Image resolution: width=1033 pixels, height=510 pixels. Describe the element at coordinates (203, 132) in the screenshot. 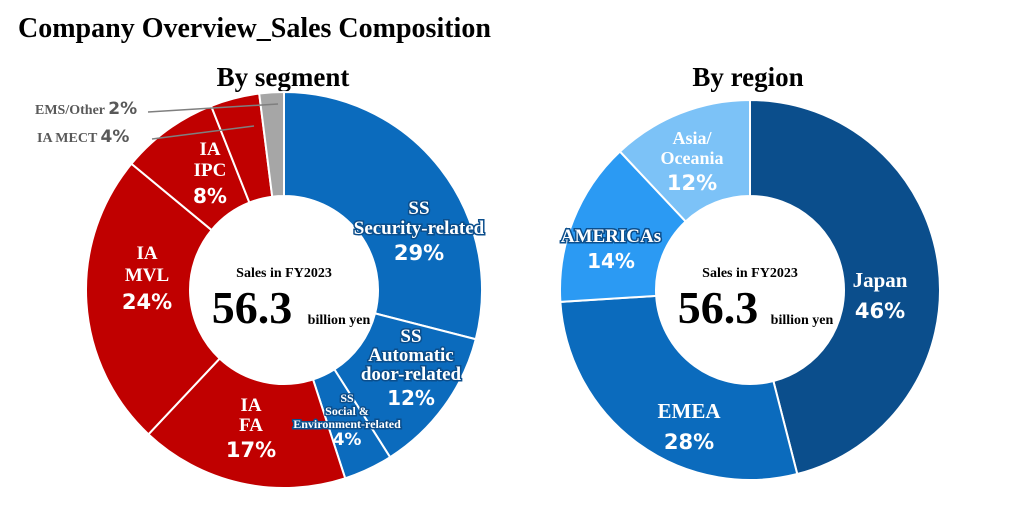

I see `ia-mect-leader-line` at that location.